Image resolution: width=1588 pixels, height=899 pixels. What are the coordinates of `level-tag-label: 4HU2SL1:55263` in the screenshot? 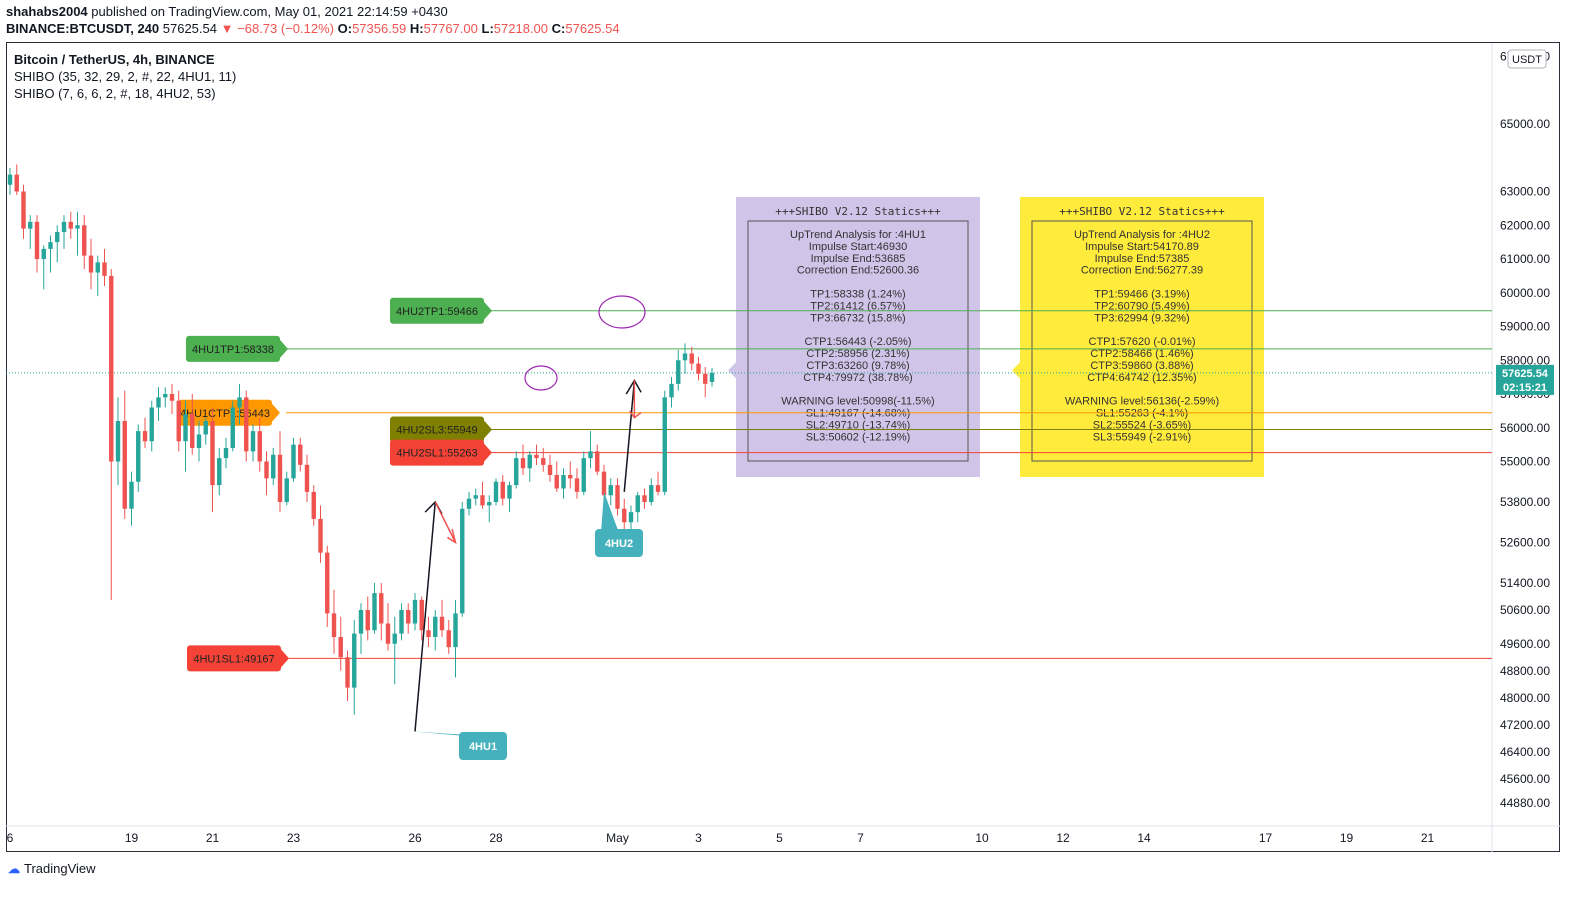 It's located at (436, 454).